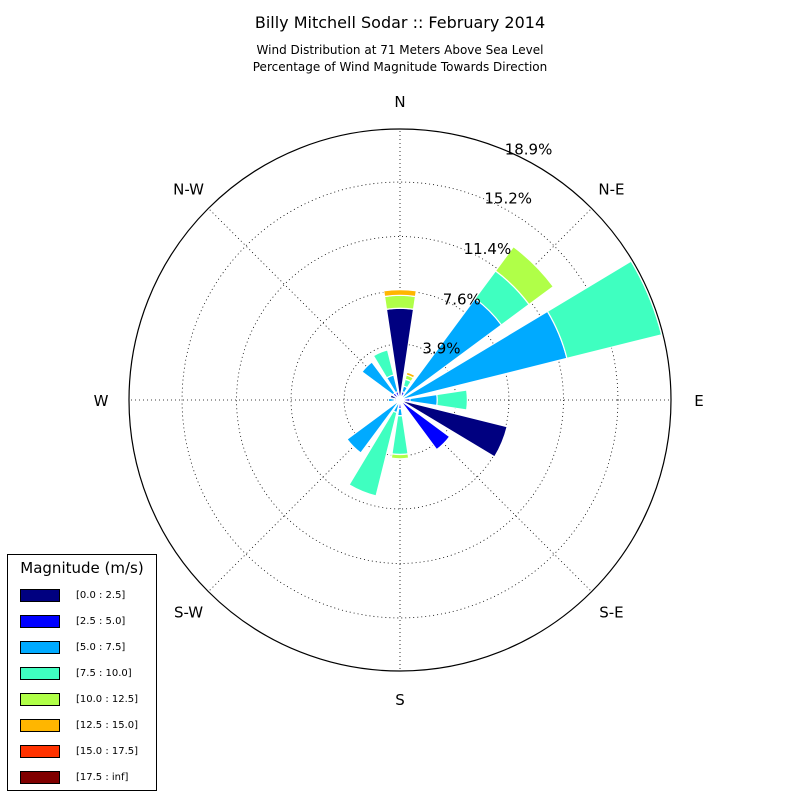 Image resolution: width=800 pixels, height=800 pixels. I want to click on bar-dir45-bin4, so click(524, 275).